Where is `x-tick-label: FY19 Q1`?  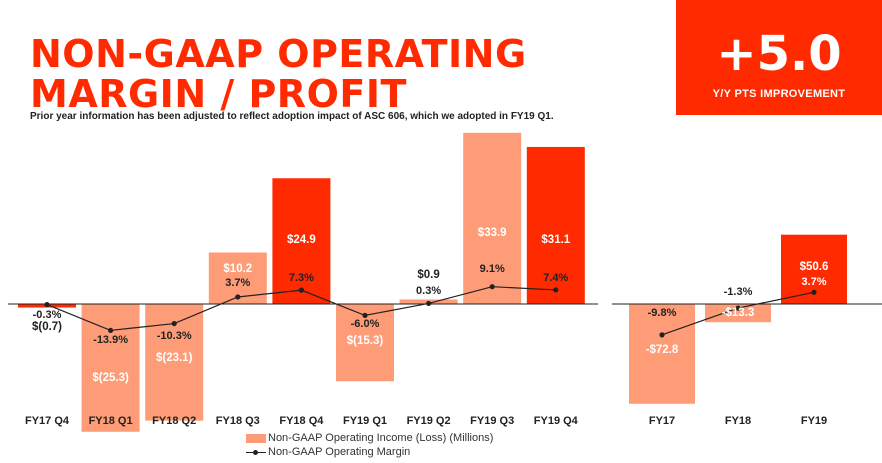
x-tick-label: FY19 Q1 is located at coordinates (365, 421).